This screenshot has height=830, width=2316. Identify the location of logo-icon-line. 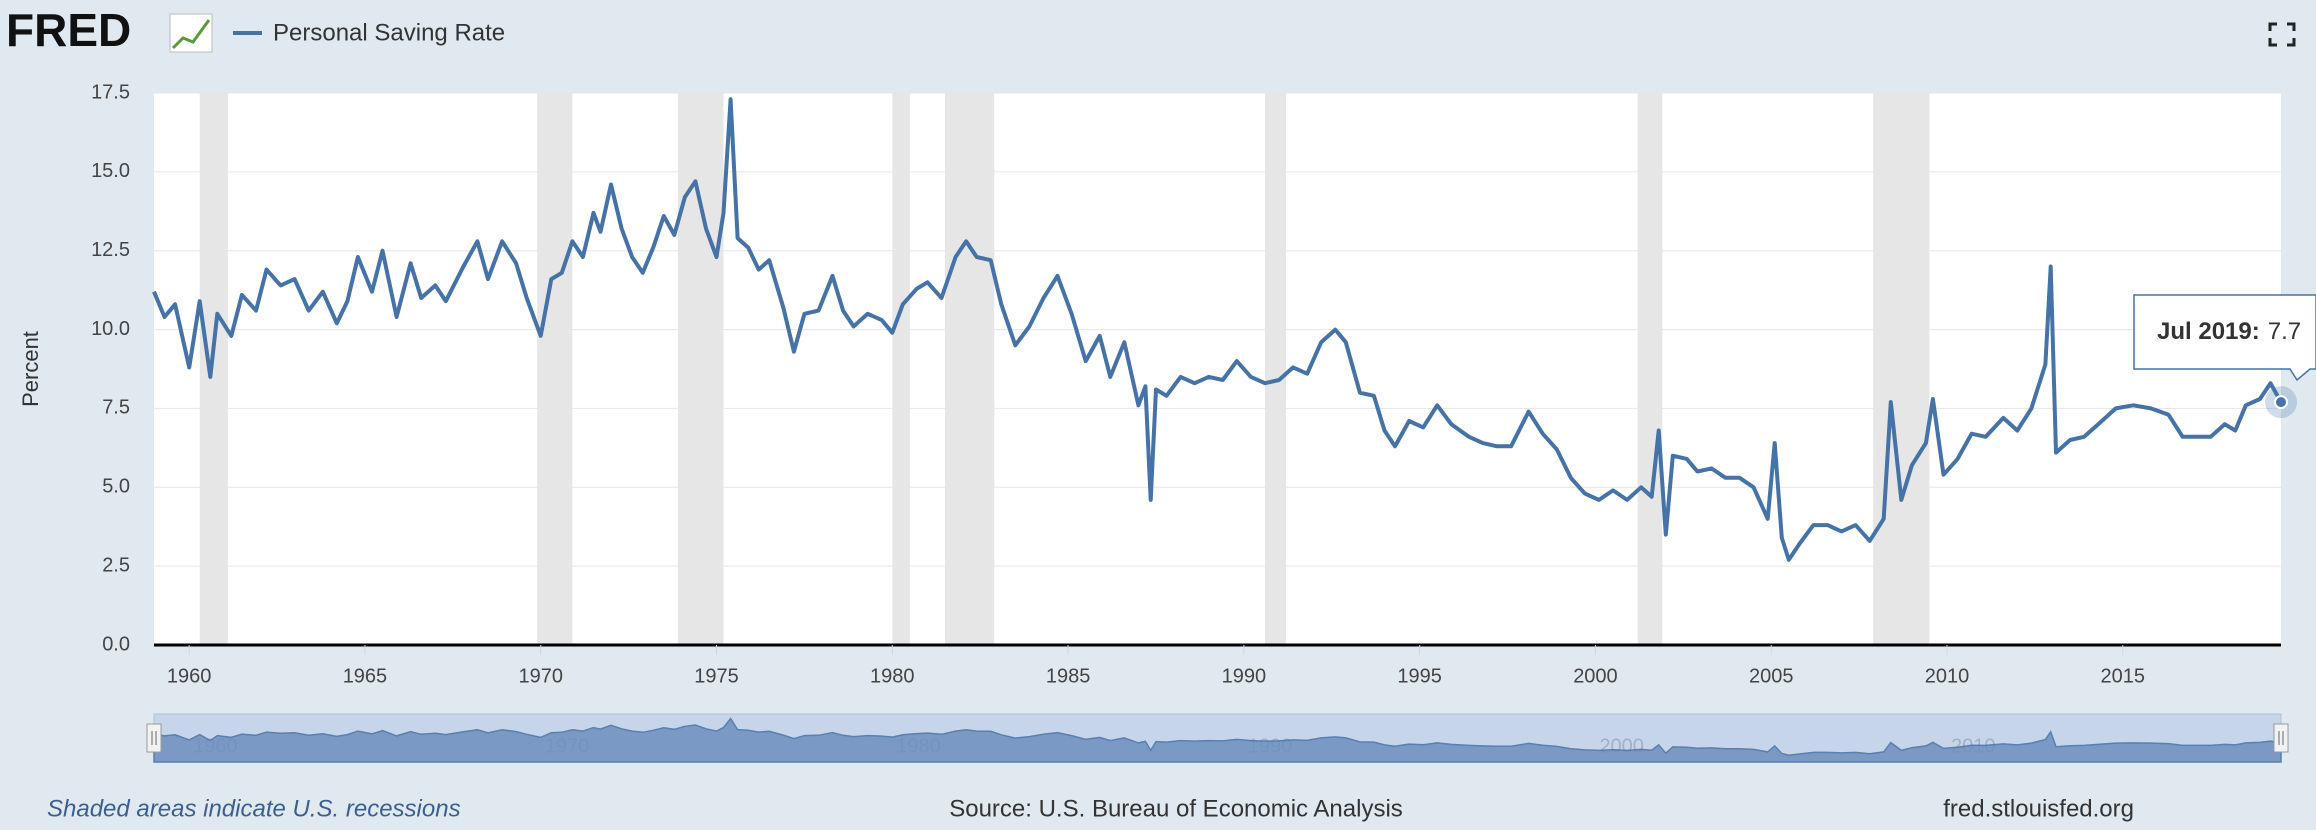
(191, 34).